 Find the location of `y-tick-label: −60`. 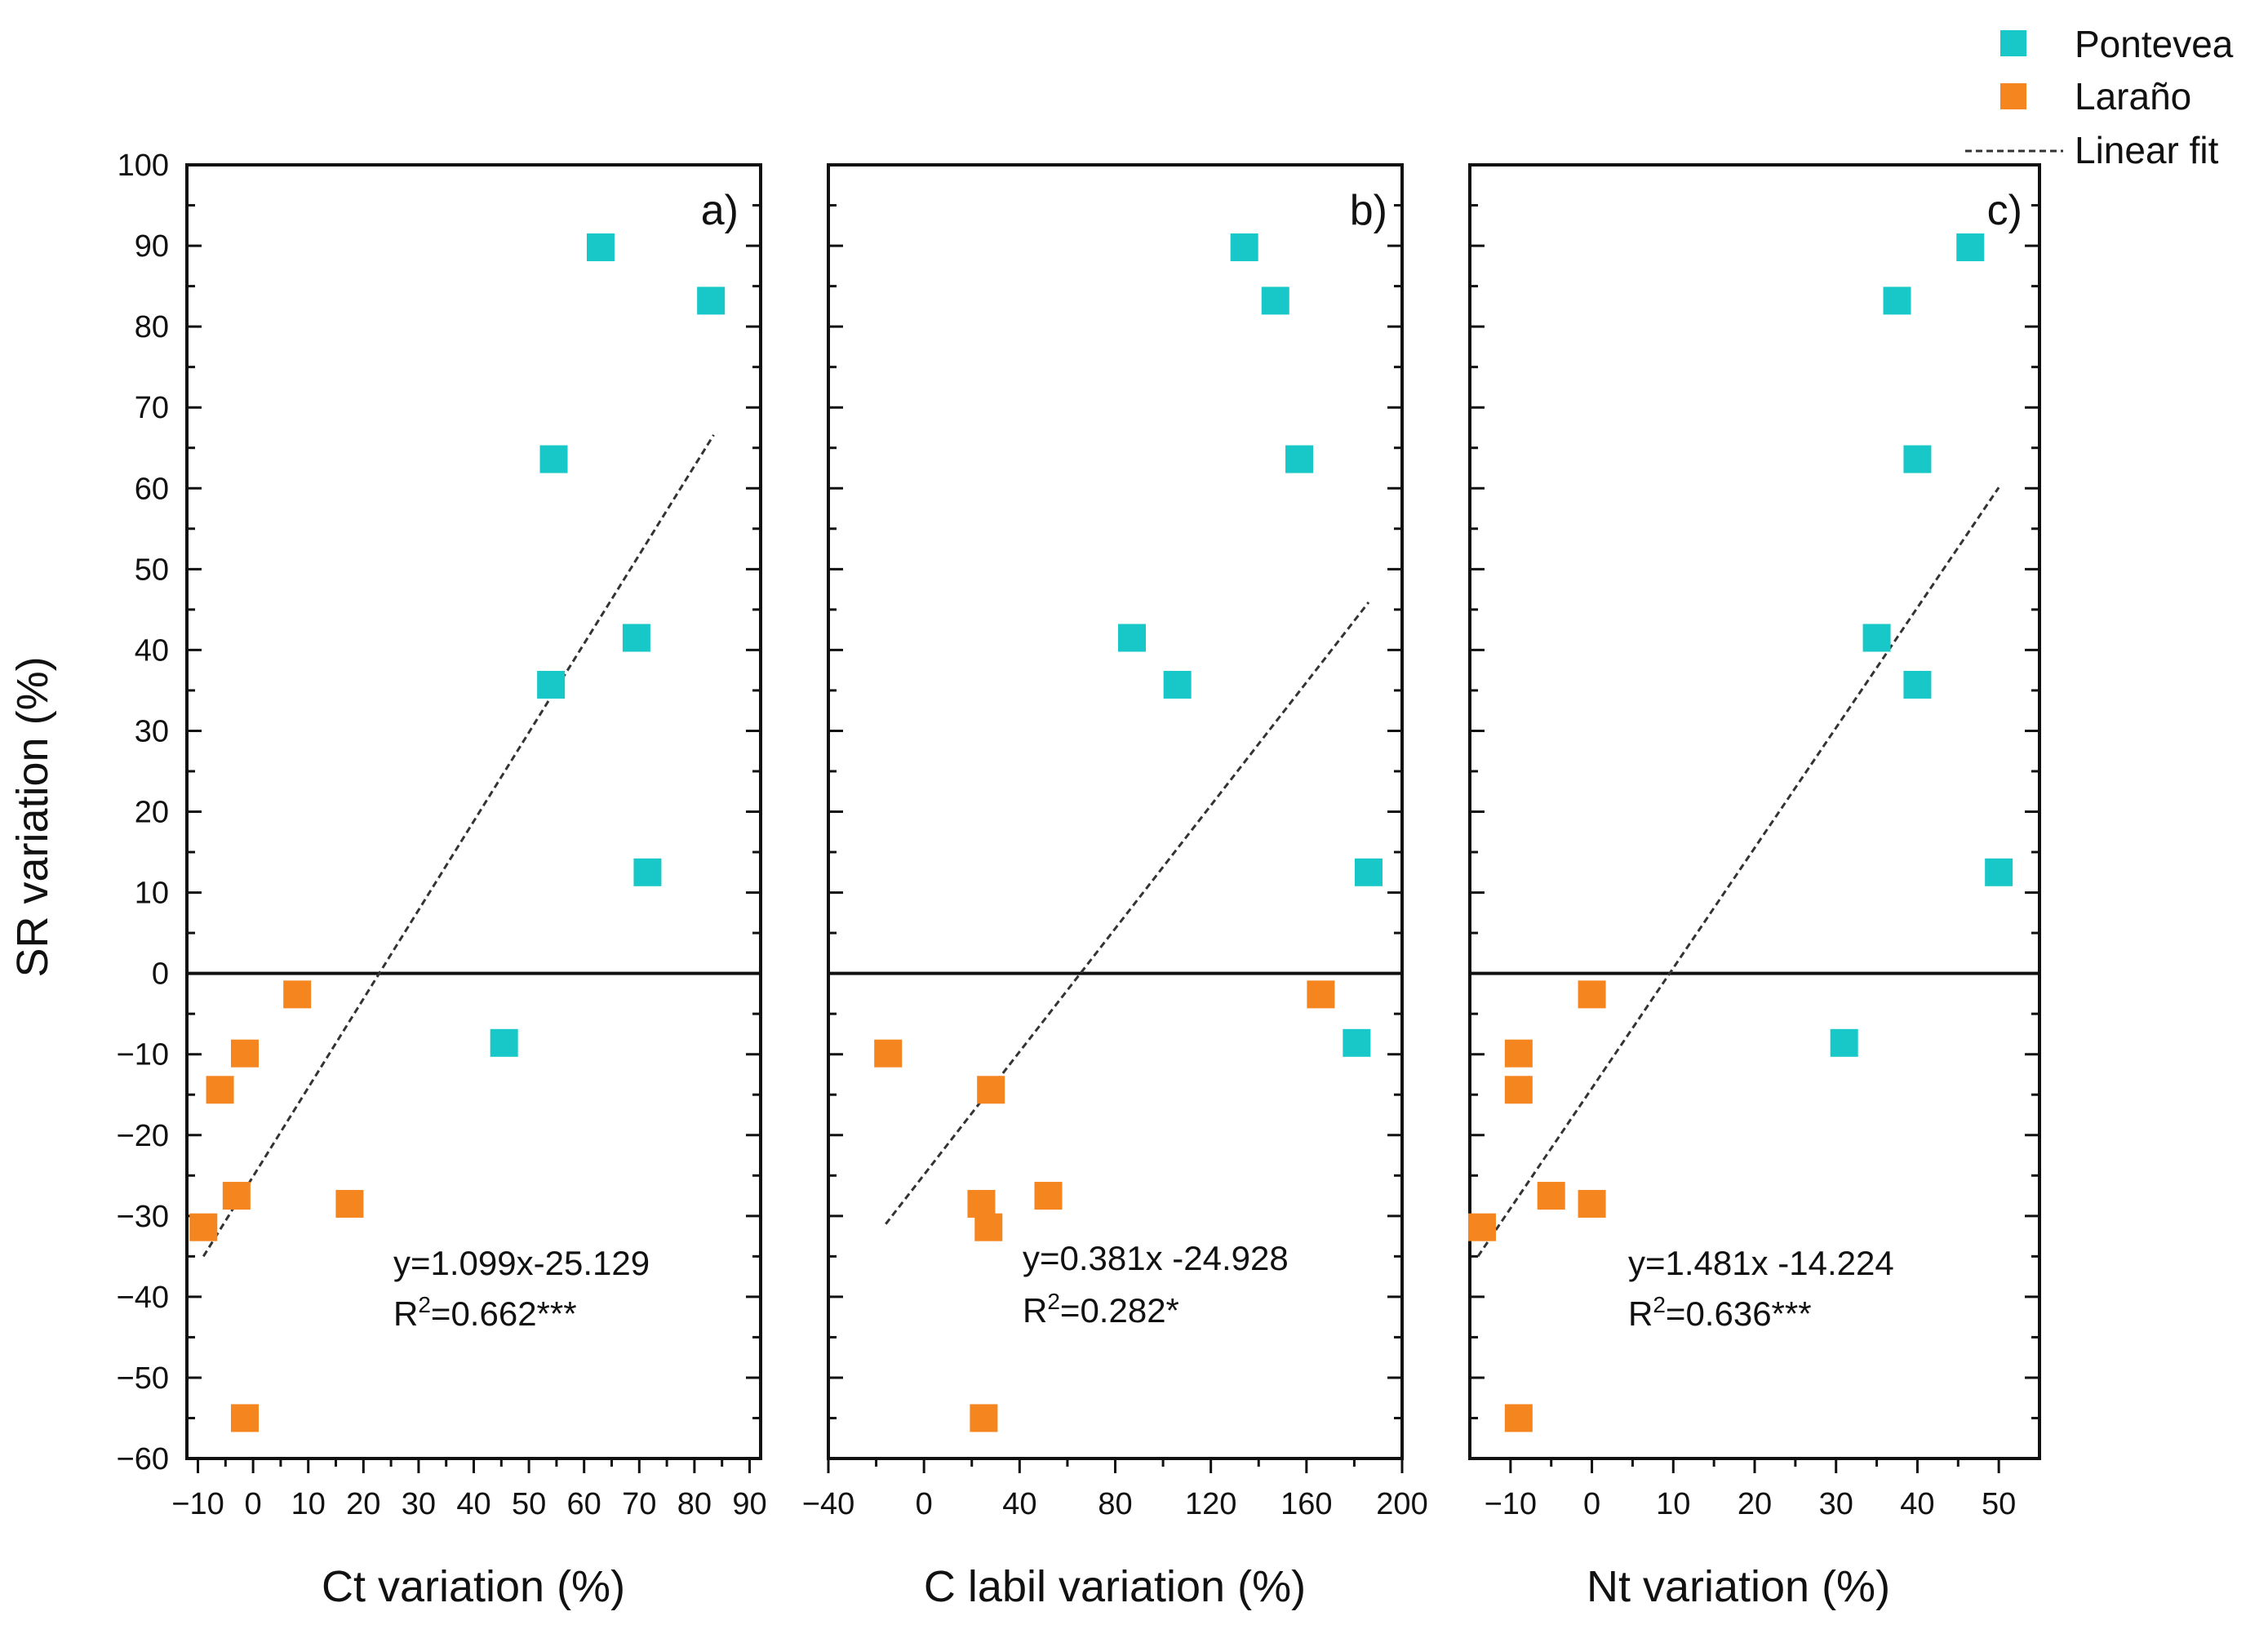

y-tick-label: −60 is located at coordinates (143, 1459).